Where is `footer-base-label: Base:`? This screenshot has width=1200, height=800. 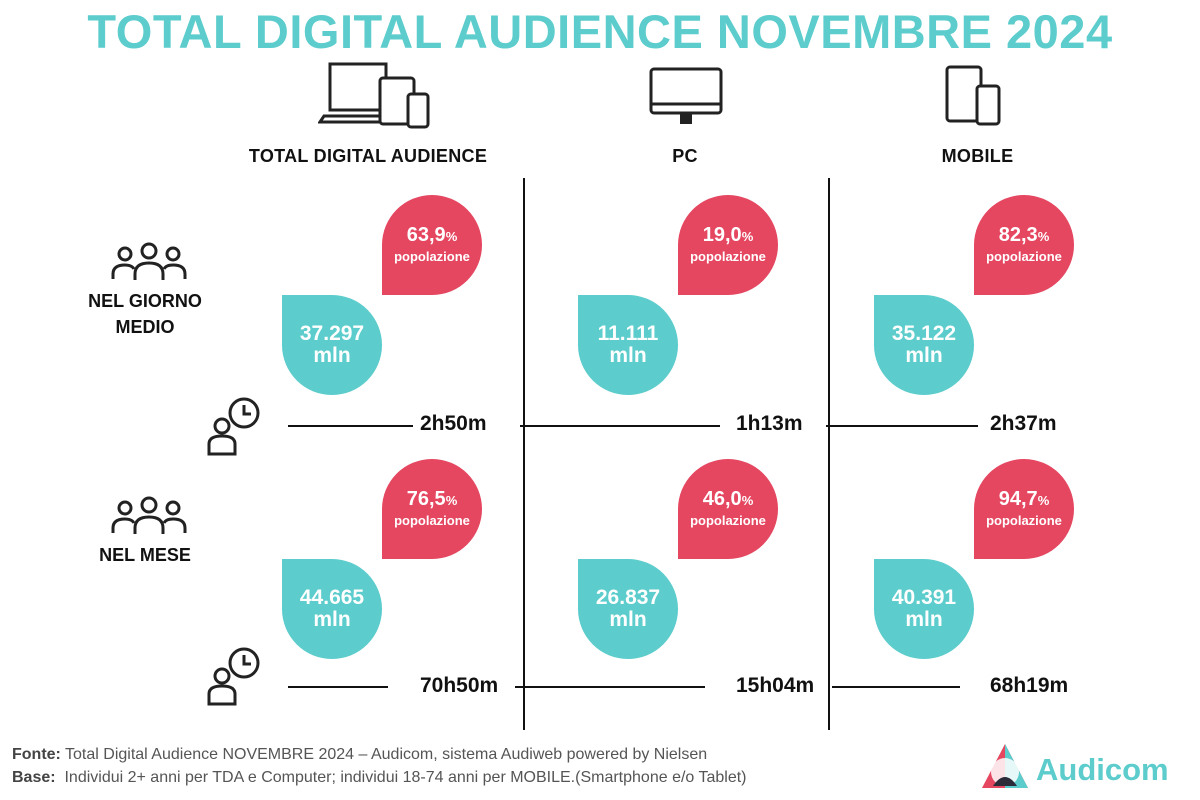 footer-base-label: Base: is located at coordinates (34, 777).